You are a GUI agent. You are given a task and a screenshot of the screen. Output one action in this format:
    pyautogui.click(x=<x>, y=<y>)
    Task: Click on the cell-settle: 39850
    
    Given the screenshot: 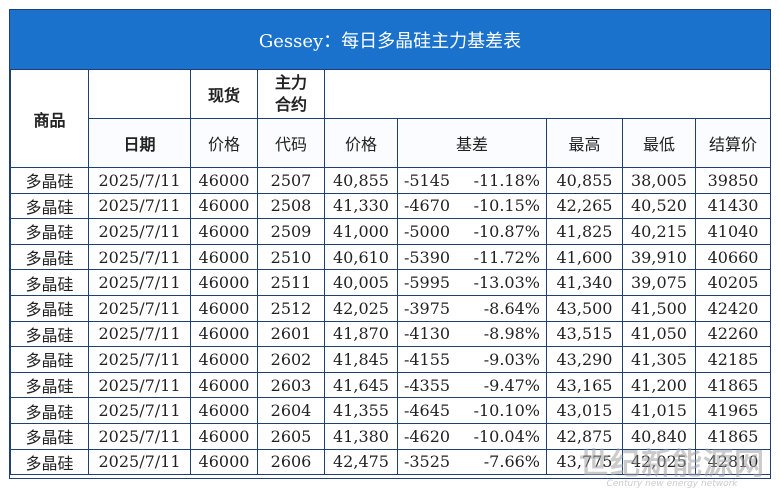 What is the action you would take?
    pyautogui.click(x=733, y=180)
    